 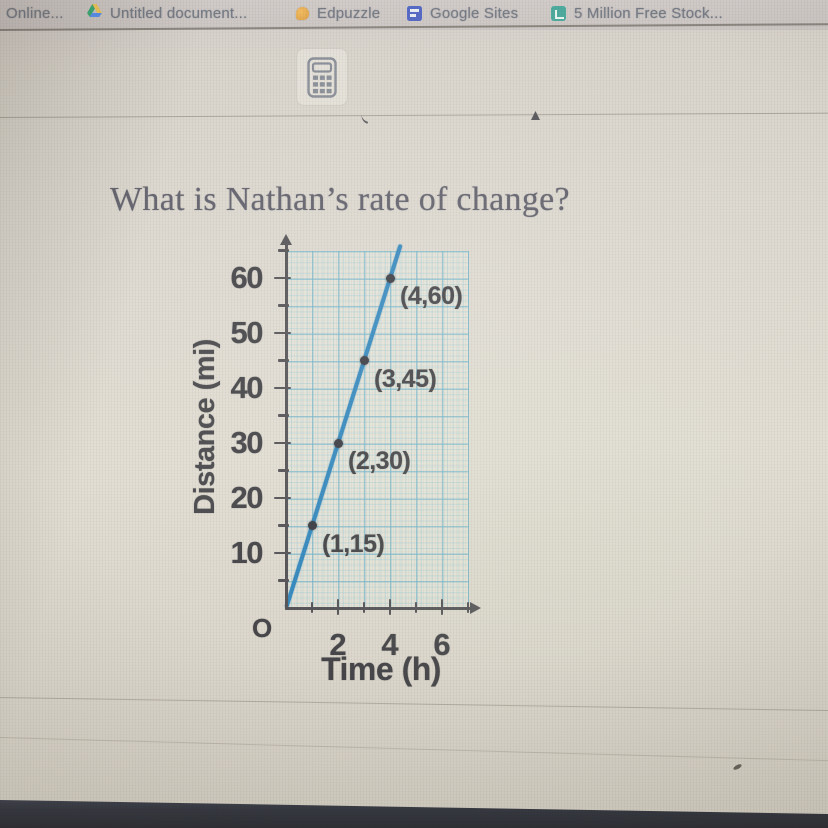 I want to click on screen-smudge, so click(x=737, y=767).